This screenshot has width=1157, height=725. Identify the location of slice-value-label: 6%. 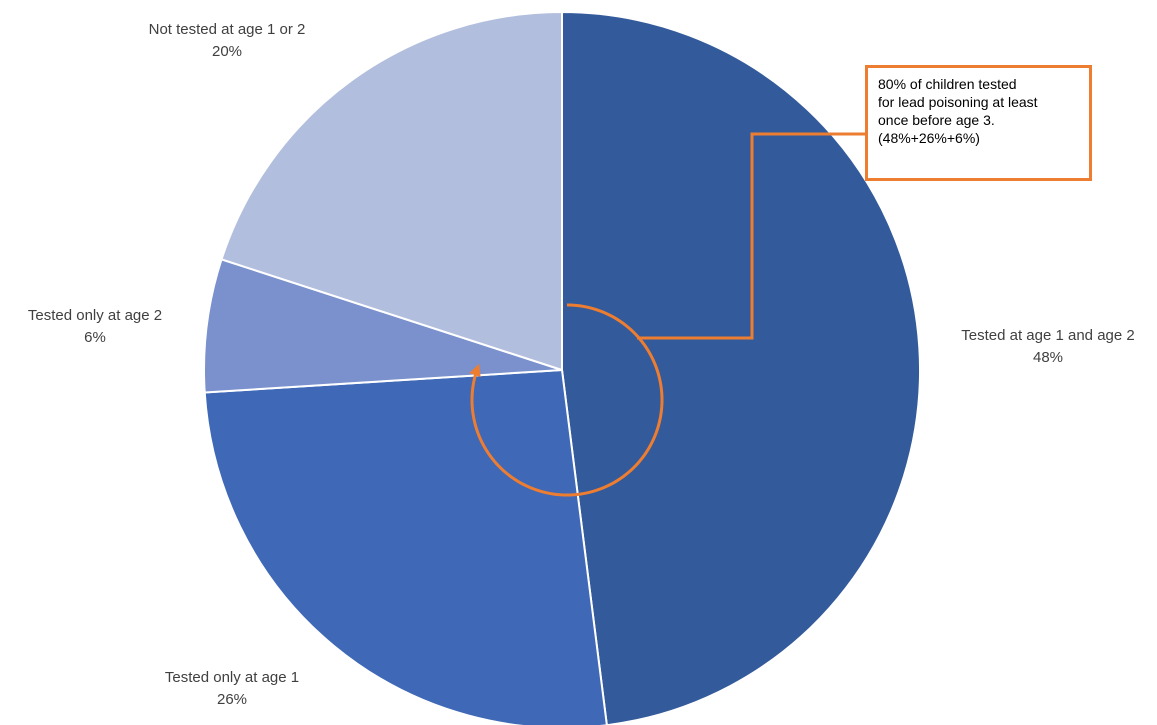
(95, 337).